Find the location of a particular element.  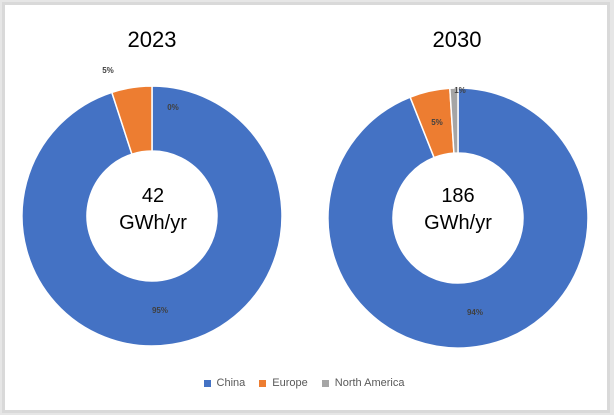

data-label-2023-europe: 5% is located at coordinates (108, 70).